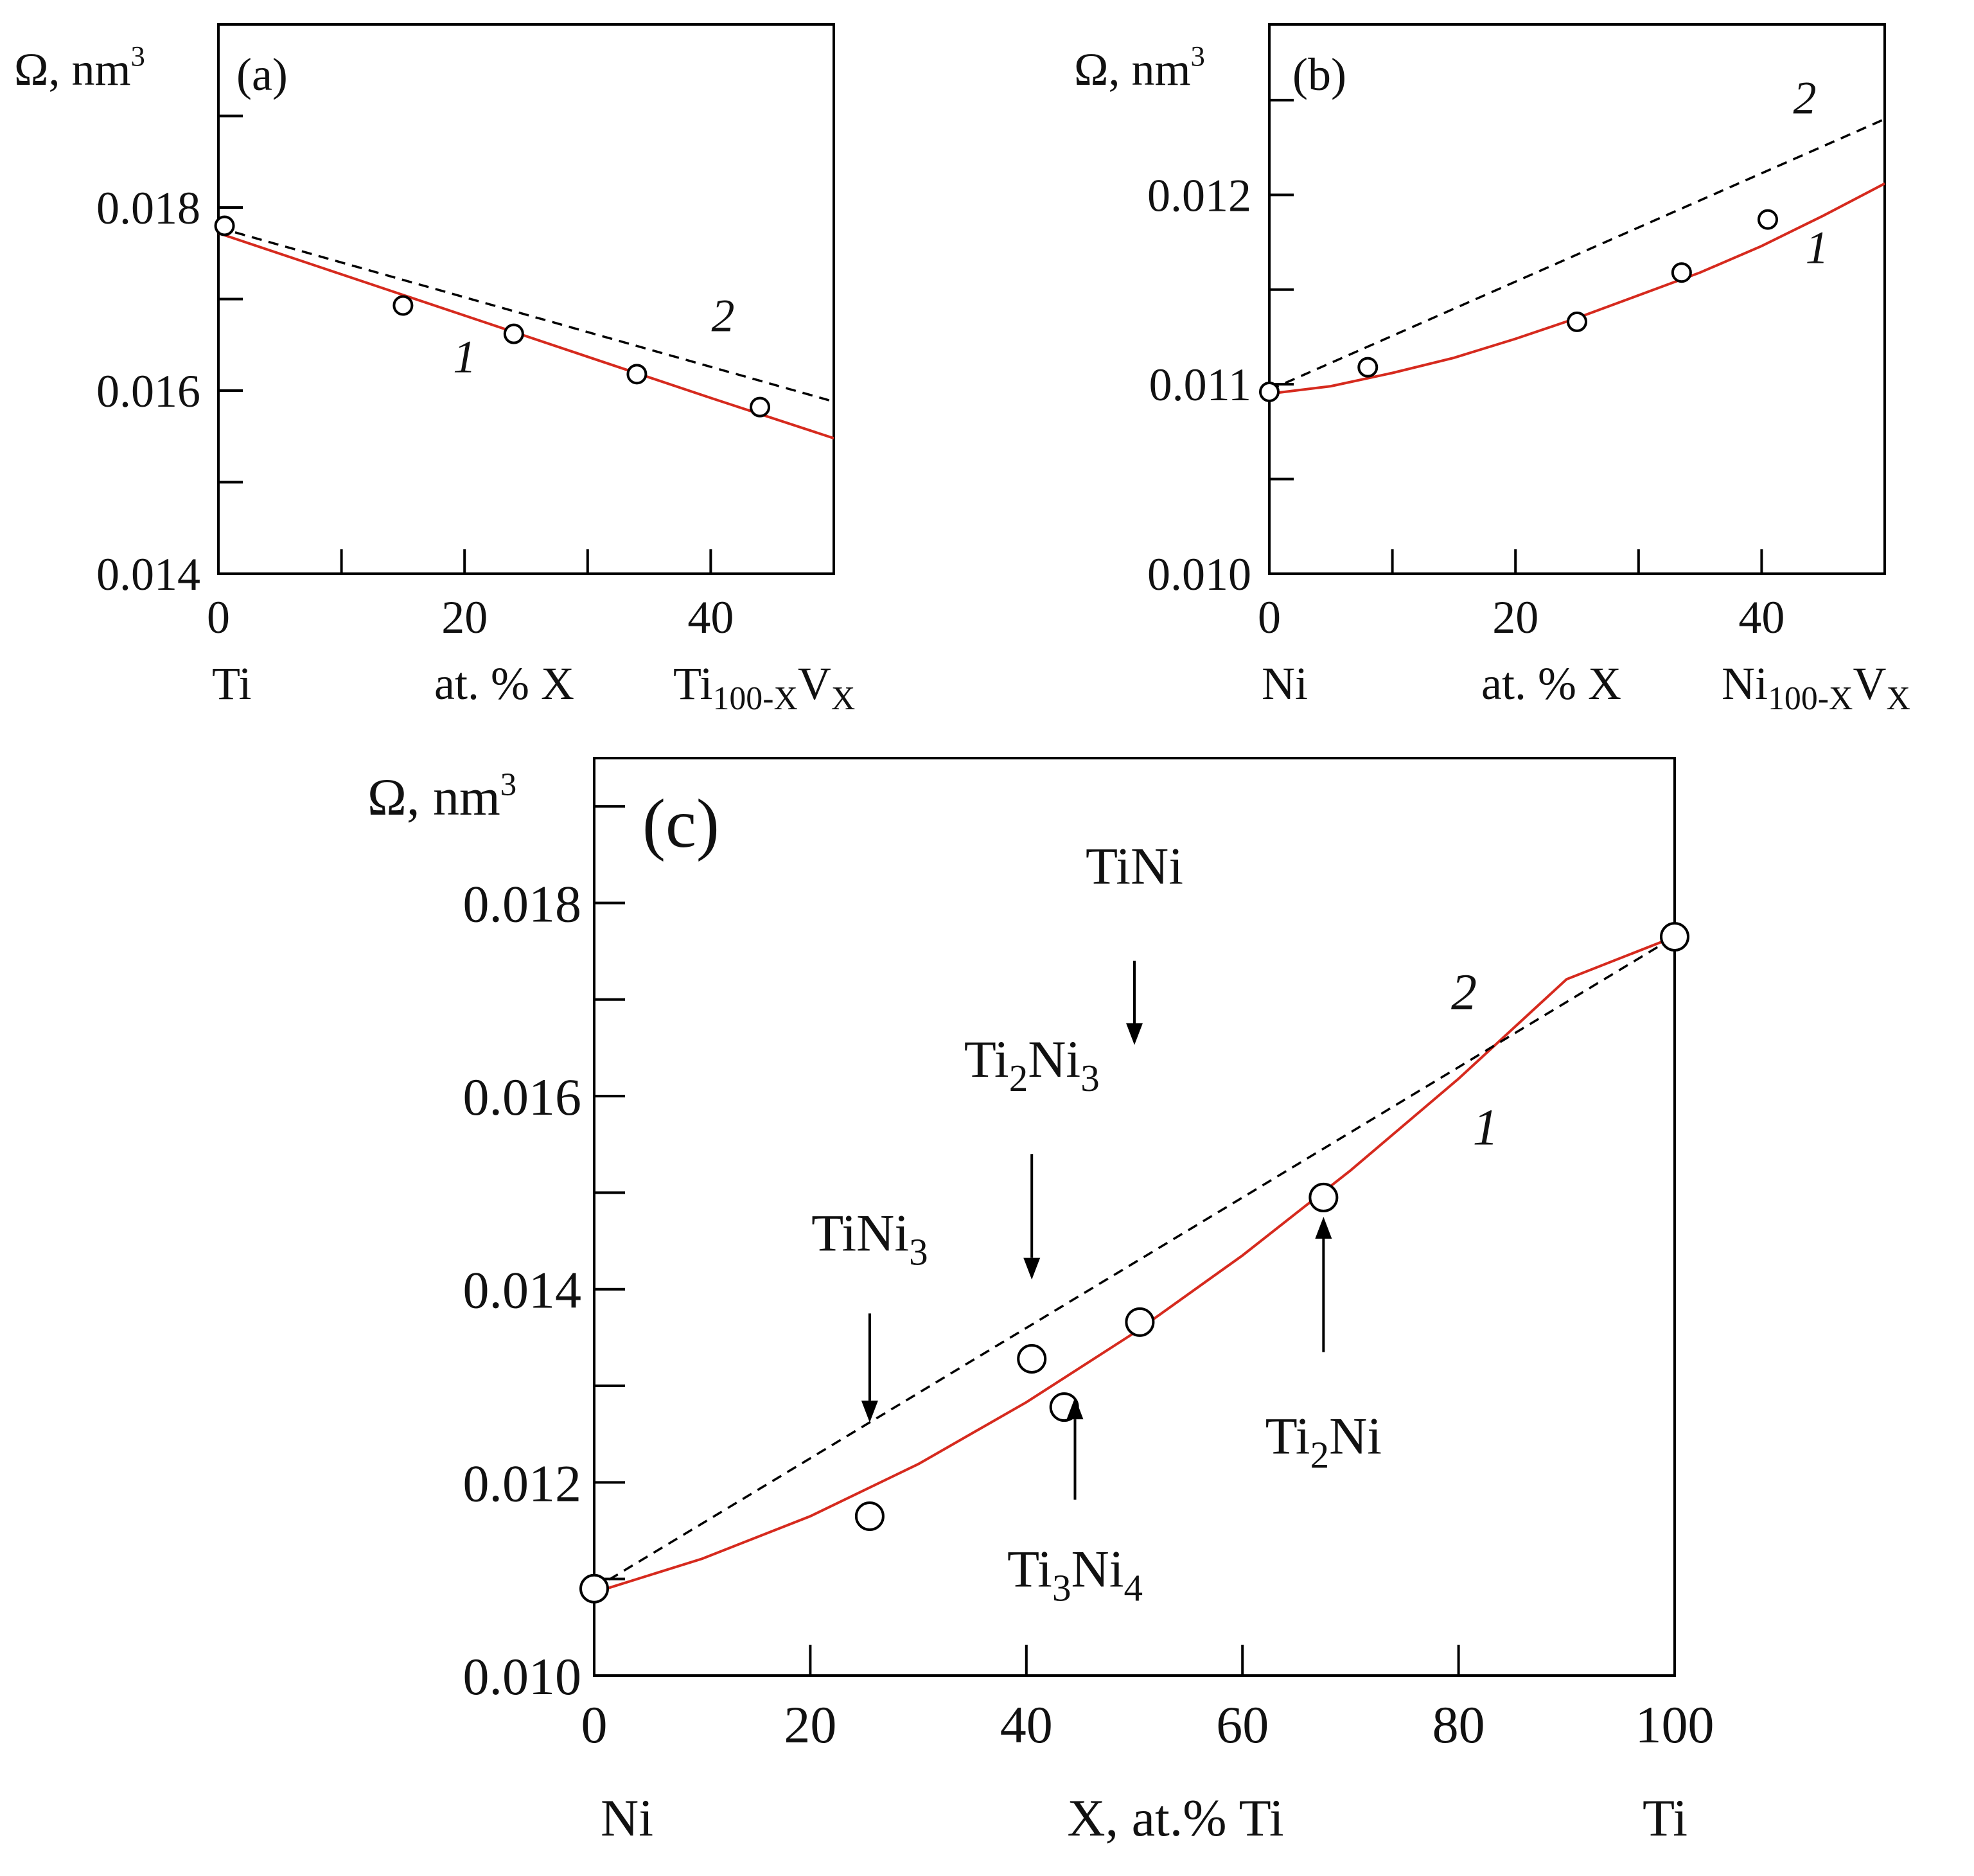 This screenshot has height=1876, width=1974. What do you see at coordinates (1577, 254) in the screenshot?
I see `series-2-curve` at bounding box center [1577, 254].